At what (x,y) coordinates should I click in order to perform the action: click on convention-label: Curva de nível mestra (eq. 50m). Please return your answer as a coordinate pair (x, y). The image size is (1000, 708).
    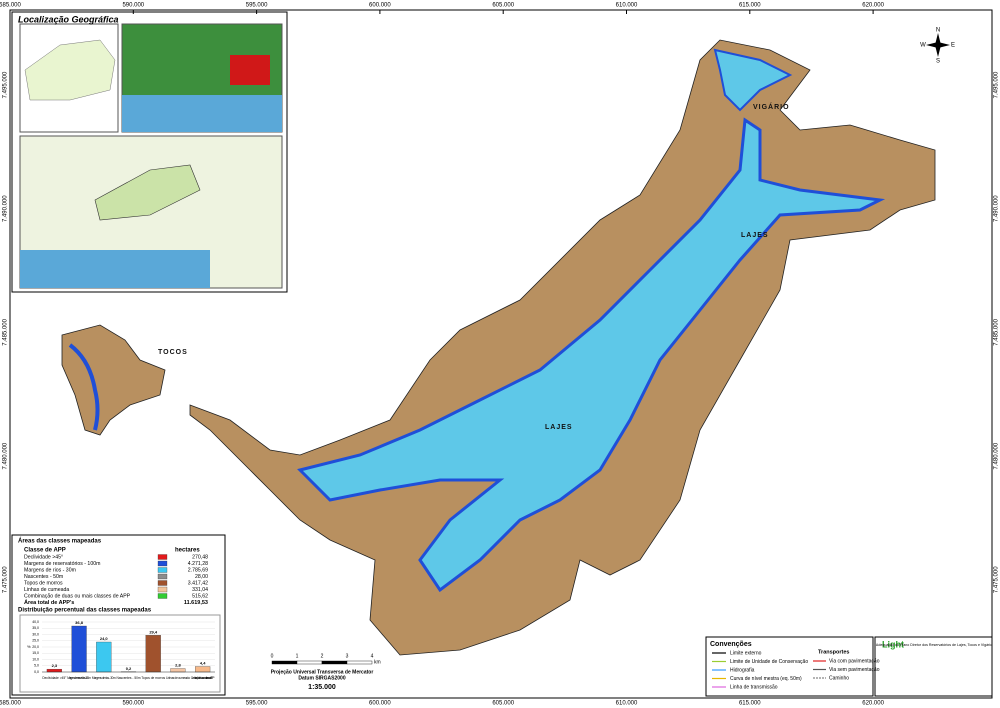
    Looking at the image, I should click on (766, 679).